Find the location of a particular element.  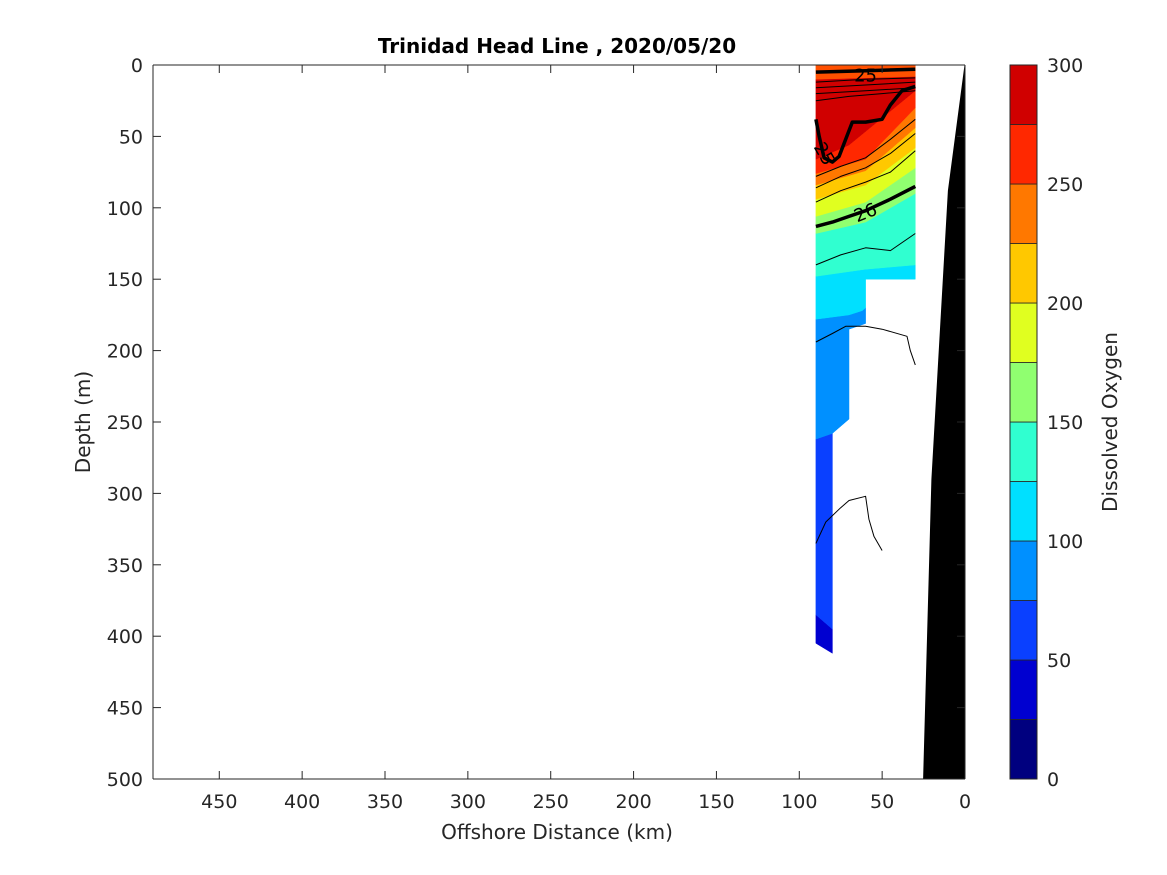

colorbar-tick-label-0: 0 is located at coordinates (1053, 780).